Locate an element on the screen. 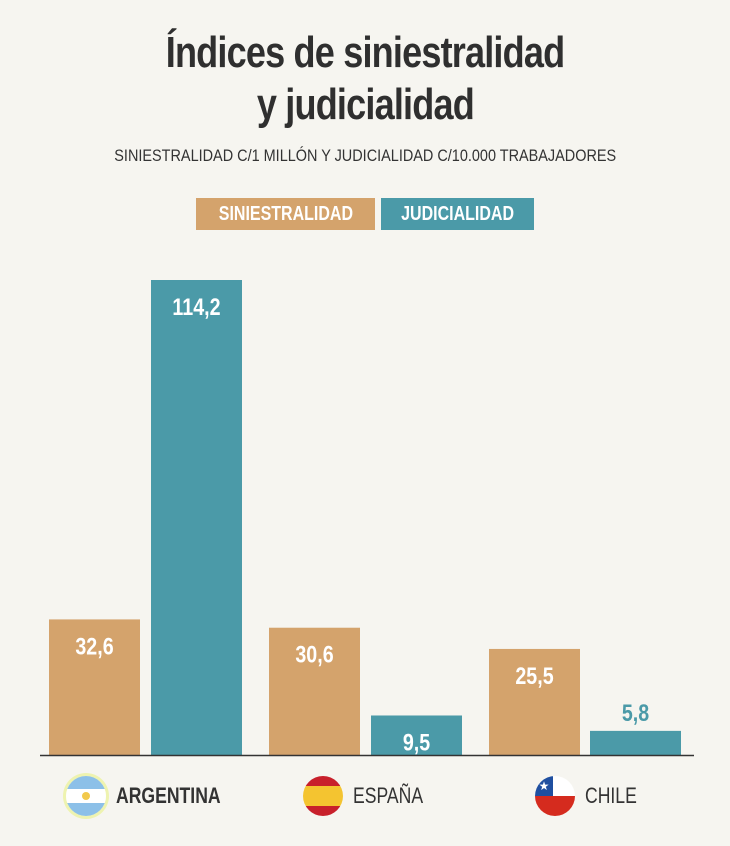  data-label: 114,2 is located at coordinates (196, 306).